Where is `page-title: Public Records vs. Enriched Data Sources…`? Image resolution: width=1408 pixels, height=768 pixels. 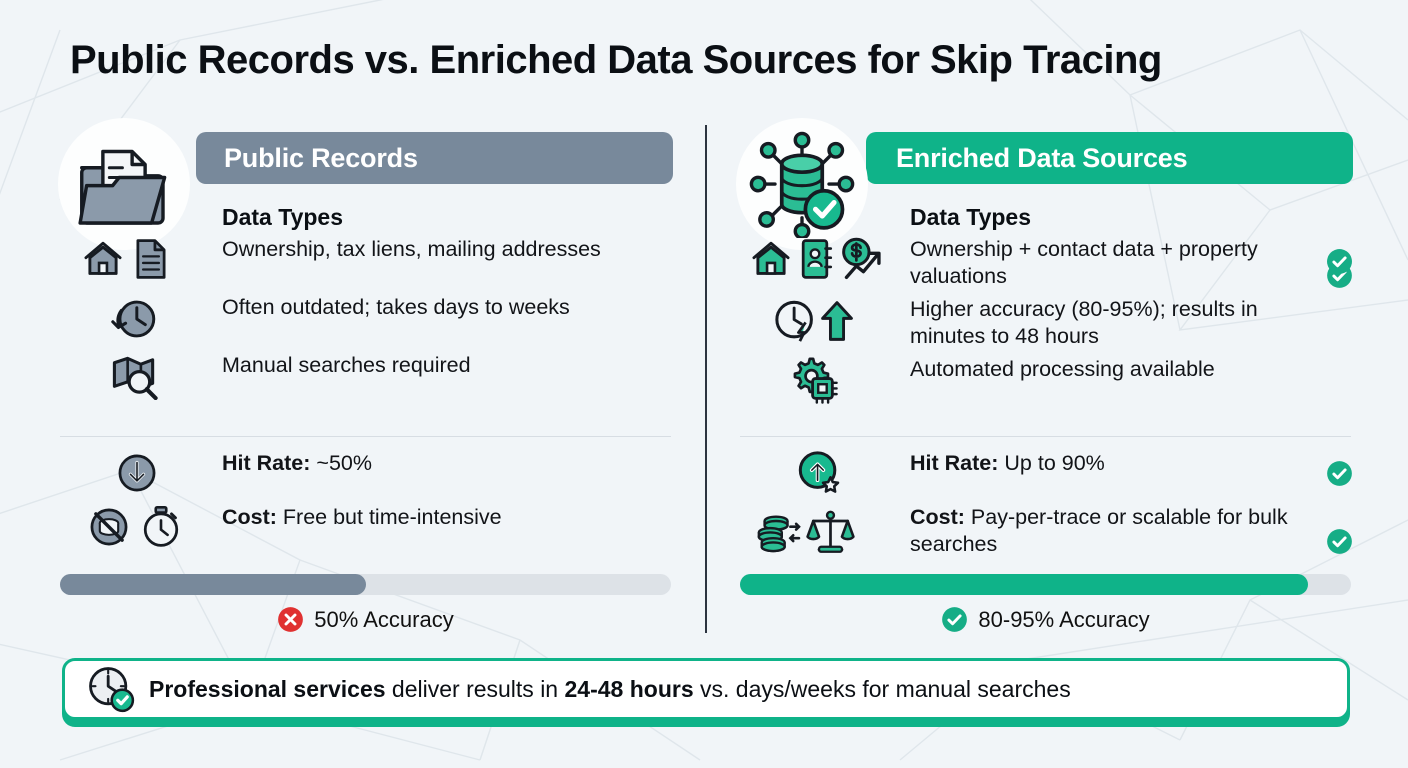 page-title: Public Records vs. Enriched Data Sources… is located at coordinates (616, 60).